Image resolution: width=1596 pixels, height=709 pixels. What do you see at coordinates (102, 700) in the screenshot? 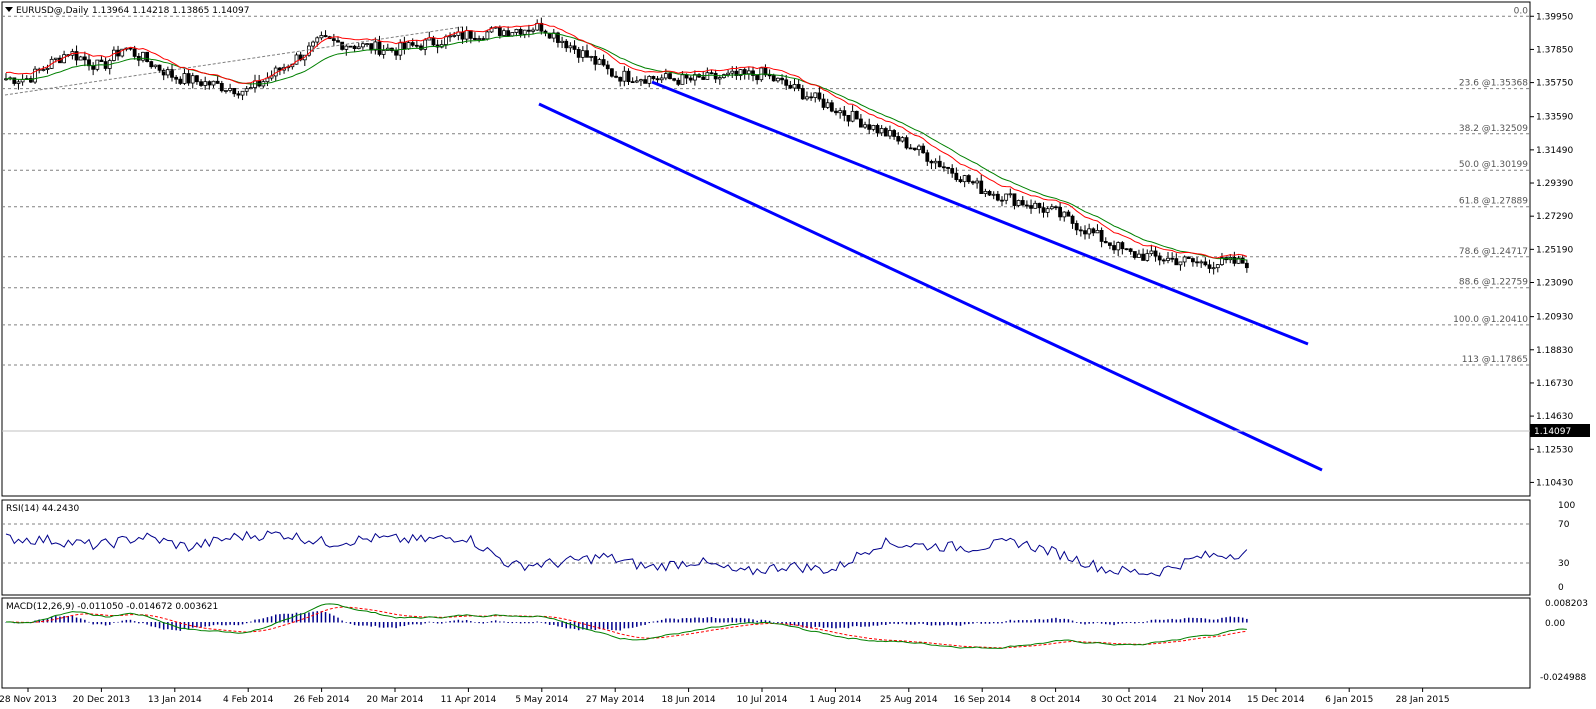
I see `time-tick-label: 20 Dec 2013` at bounding box center [102, 700].